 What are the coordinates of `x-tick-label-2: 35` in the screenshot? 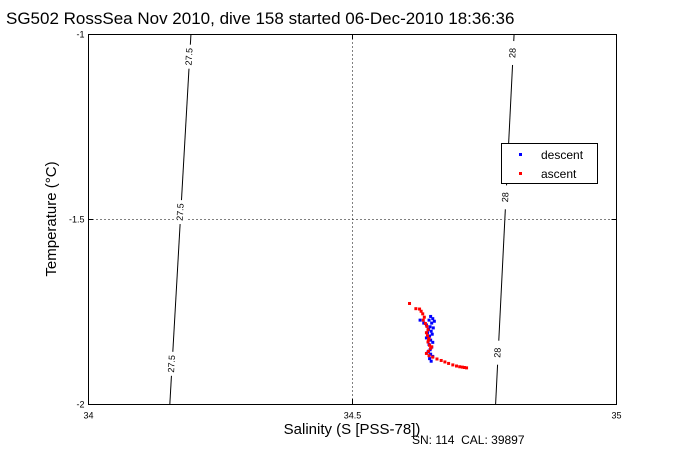 It's located at (616, 416).